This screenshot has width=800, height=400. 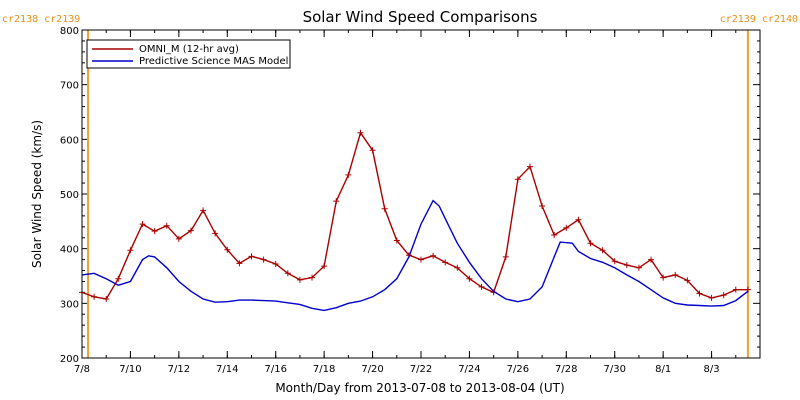 I want to click on x-tick-label: 7/20, so click(x=372, y=369).